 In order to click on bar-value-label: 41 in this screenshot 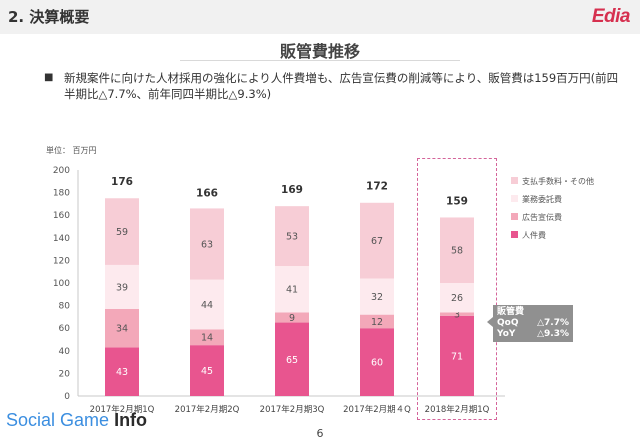, I will do `click(292, 290)`.